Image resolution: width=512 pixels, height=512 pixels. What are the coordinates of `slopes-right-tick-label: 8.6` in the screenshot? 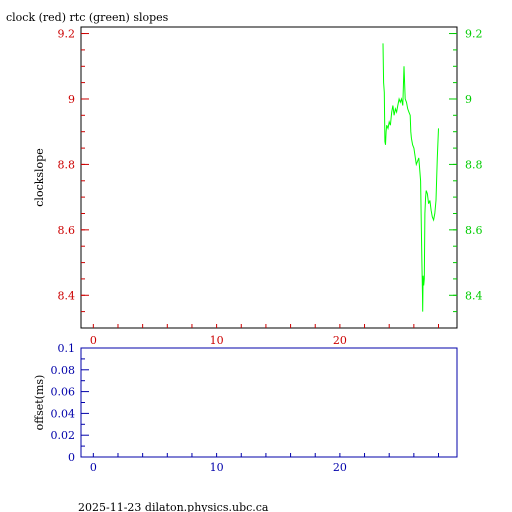 It's located at (474, 230).